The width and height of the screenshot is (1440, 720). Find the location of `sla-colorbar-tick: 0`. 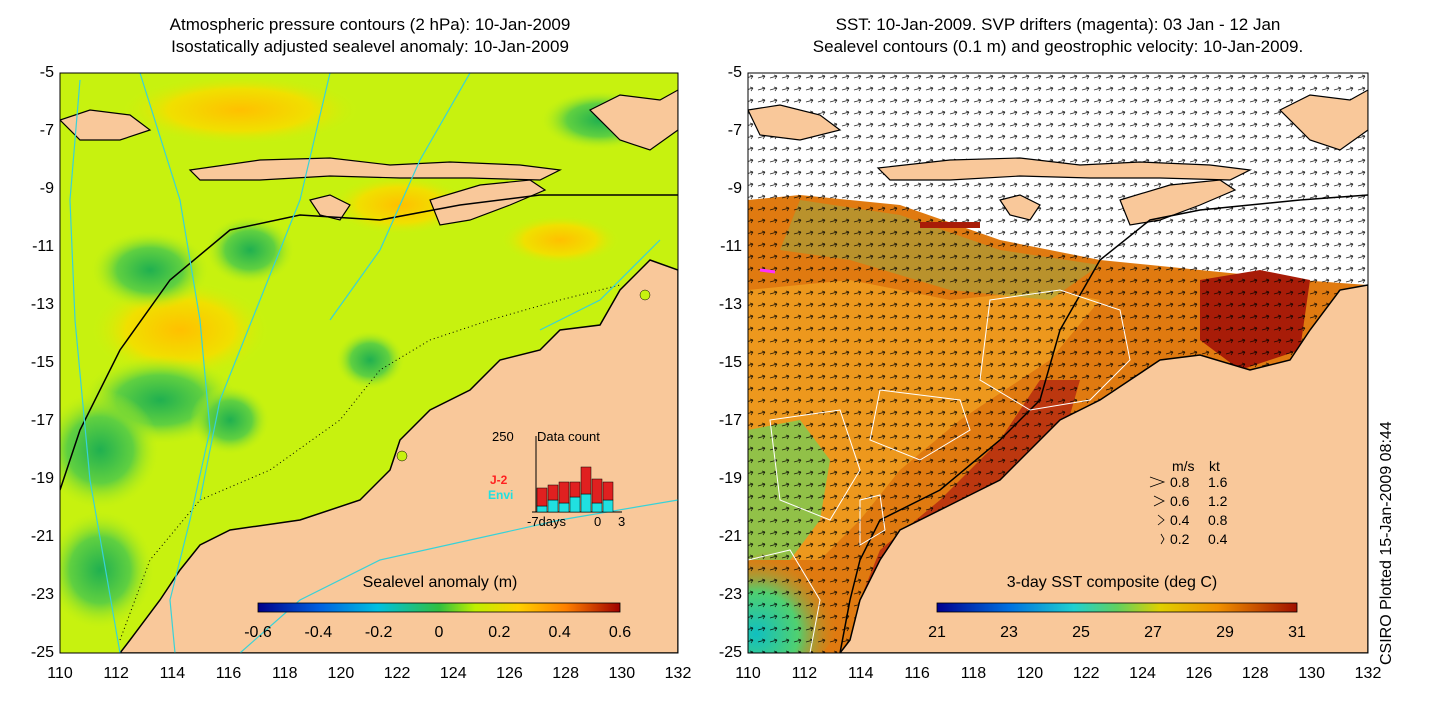

sla-colorbar-tick: 0 is located at coordinates (439, 632).